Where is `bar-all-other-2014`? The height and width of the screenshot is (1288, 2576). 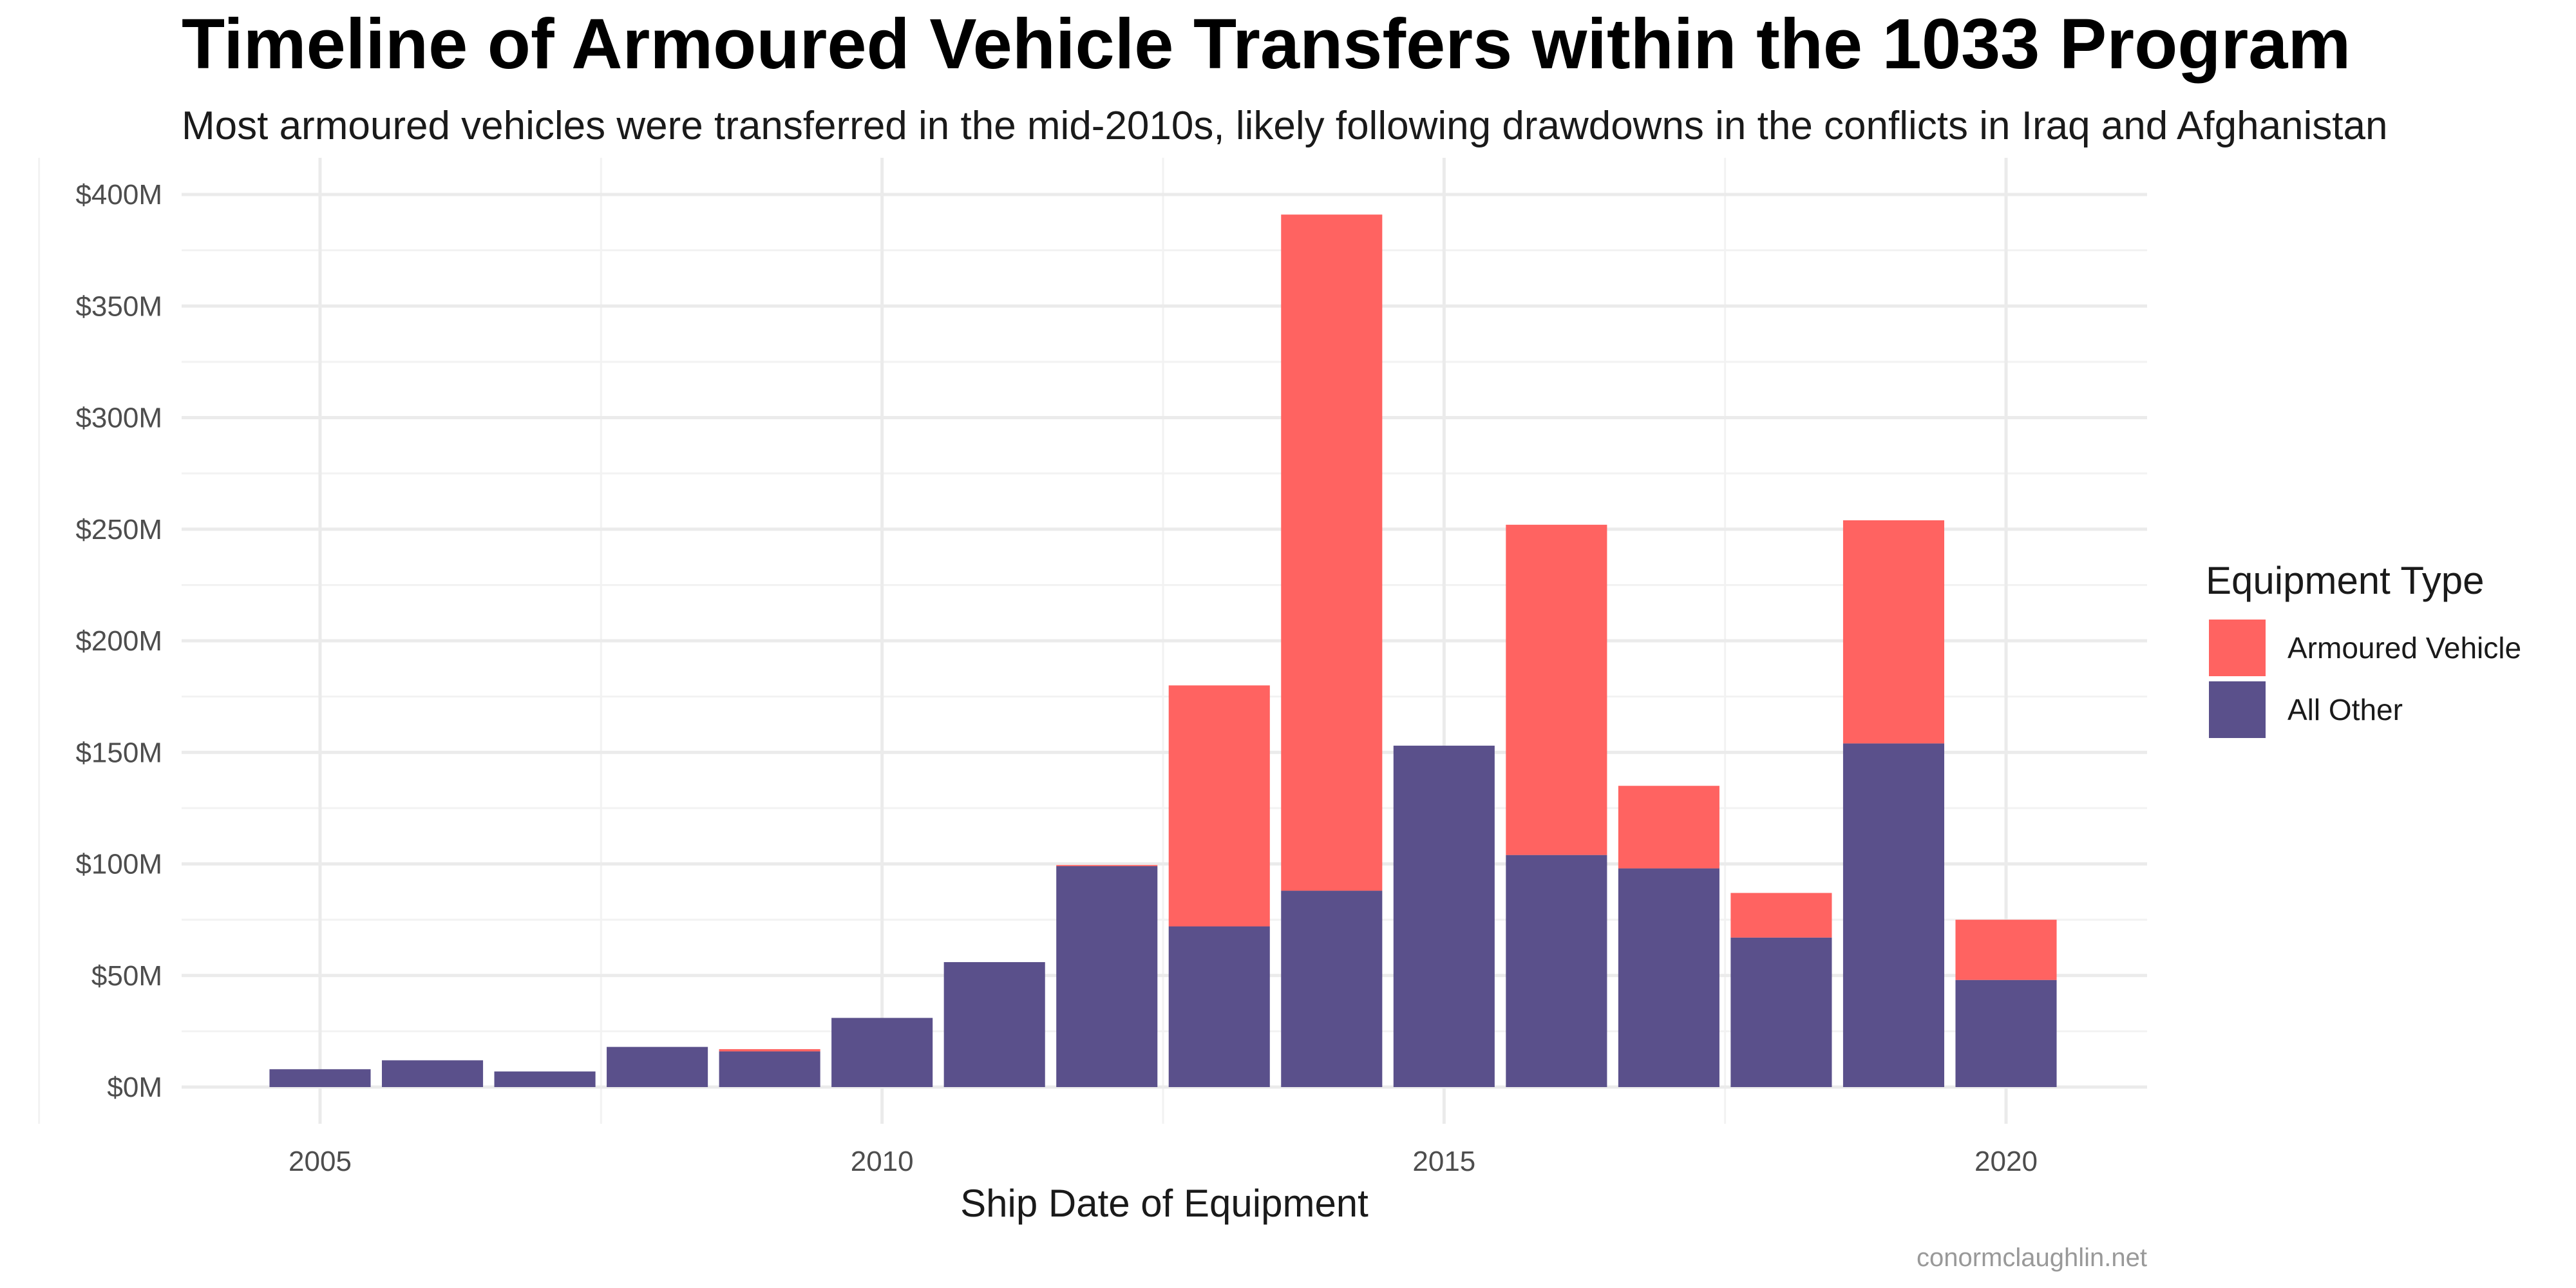 bar-all-other-2014 is located at coordinates (1332, 989).